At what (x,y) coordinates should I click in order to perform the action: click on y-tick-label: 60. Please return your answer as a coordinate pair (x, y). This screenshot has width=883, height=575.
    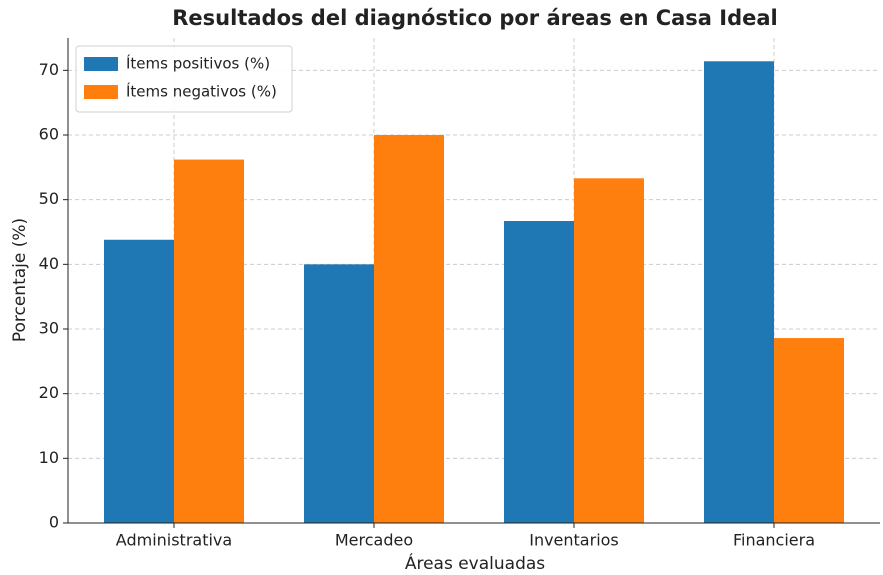
    Looking at the image, I should click on (49, 134).